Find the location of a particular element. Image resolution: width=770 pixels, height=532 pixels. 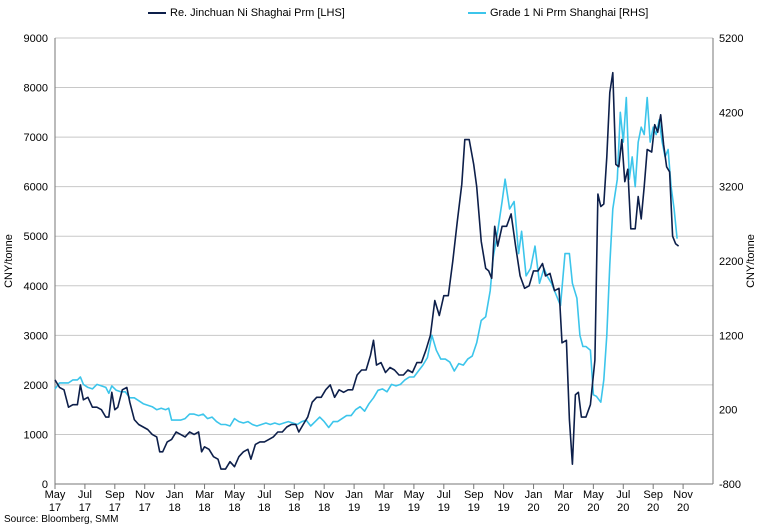

y-tick-label-left: 8000 is located at coordinates (36, 89).